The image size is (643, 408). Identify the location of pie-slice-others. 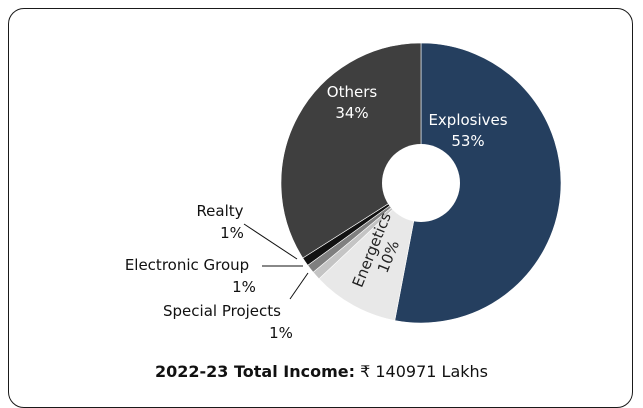
(351, 150).